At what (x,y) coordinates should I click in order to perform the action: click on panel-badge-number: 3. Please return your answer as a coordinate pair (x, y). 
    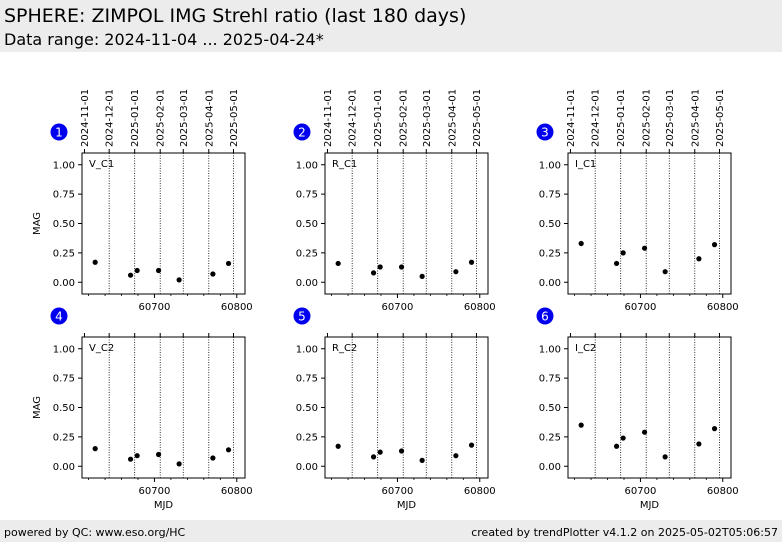
    Looking at the image, I should click on (545, 133).